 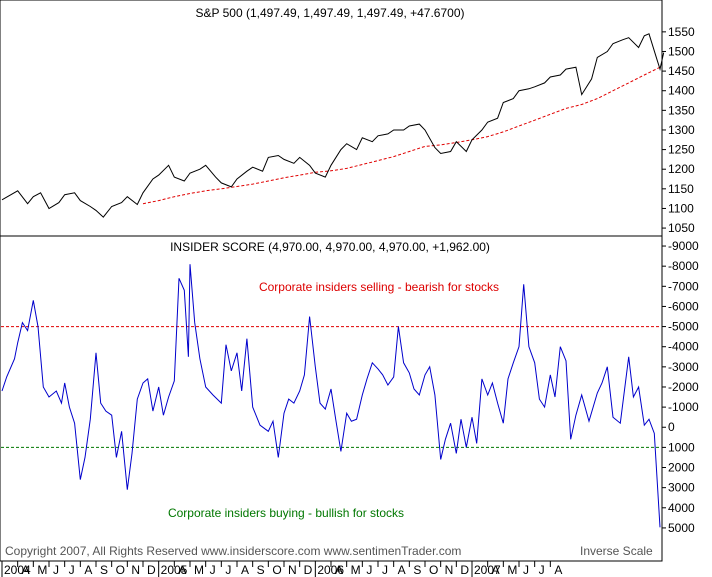 I want to click on x-tick-label: 2005, so click(x=174, y=570).